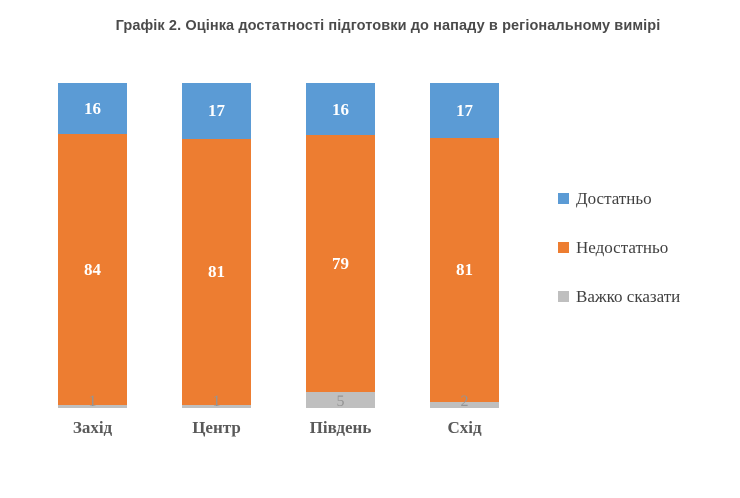  What do you see at coordinates (464, 427) in the screenshot?
I see `category-label: Схід` at bounding box center [464, 427].